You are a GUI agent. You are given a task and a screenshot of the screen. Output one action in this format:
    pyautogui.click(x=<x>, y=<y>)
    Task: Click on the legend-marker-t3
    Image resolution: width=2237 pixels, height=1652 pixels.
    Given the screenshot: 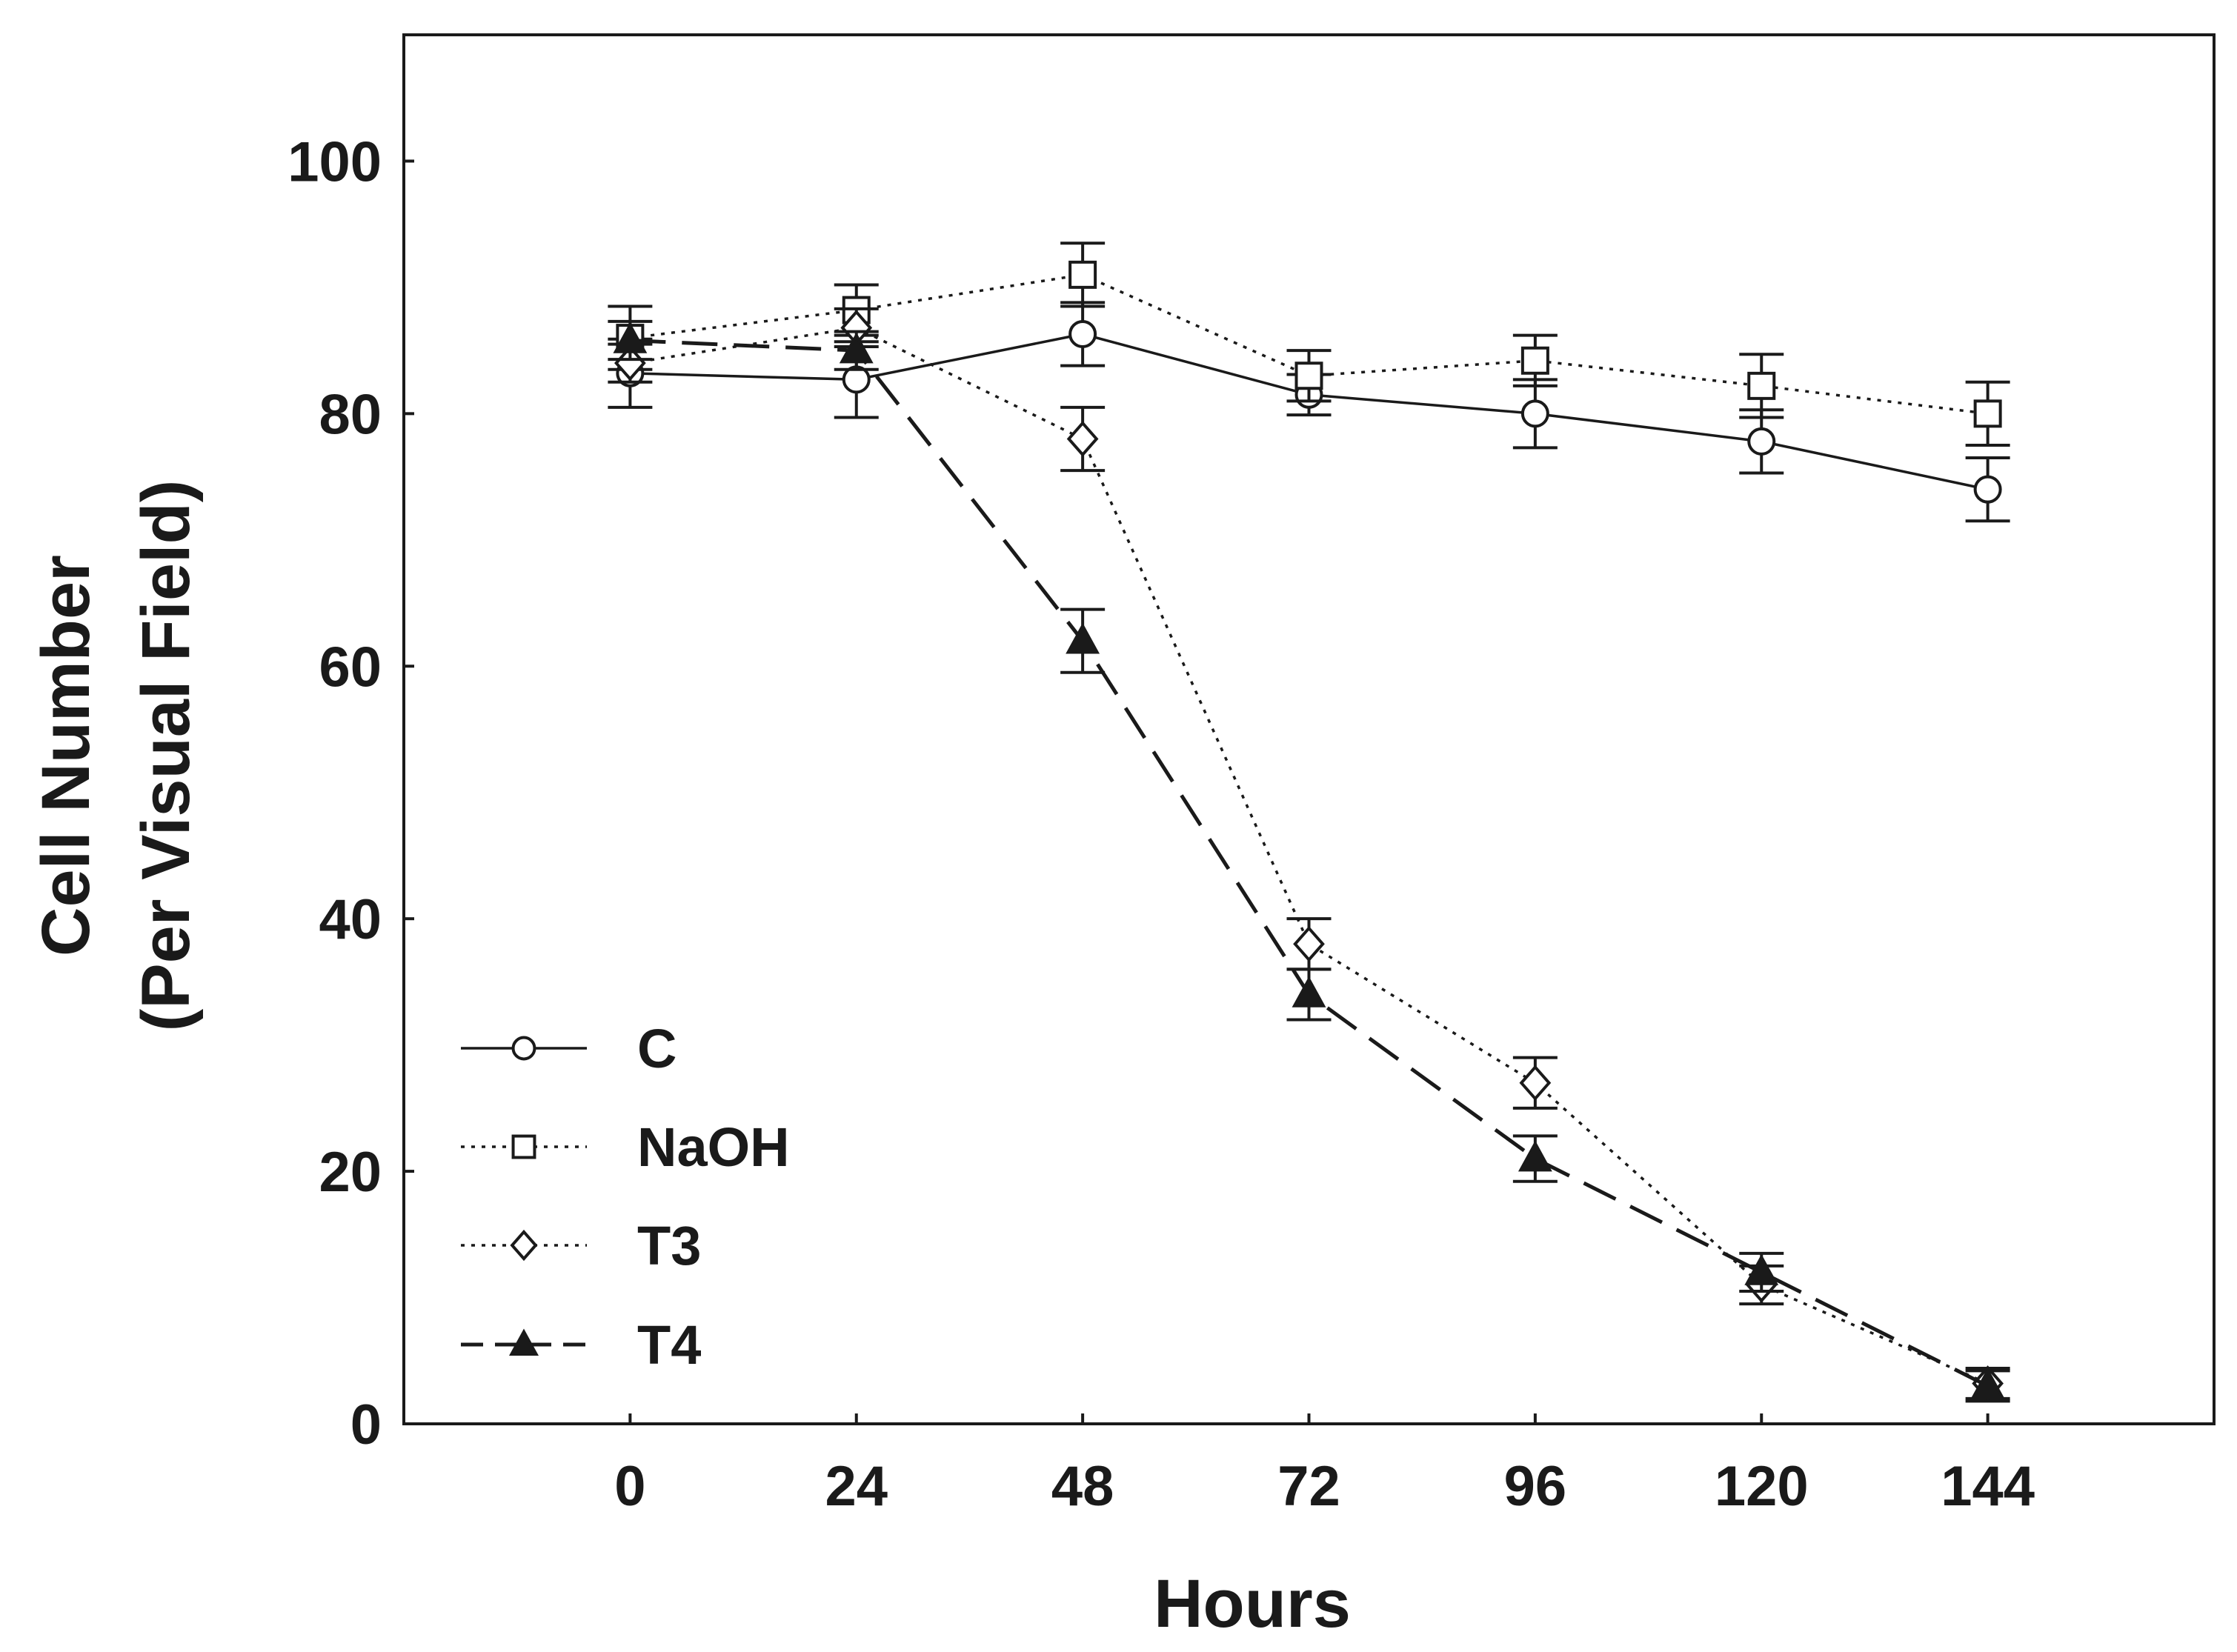 What is the action you would take?
    pyautogui.click(x=524, y=1245)
    